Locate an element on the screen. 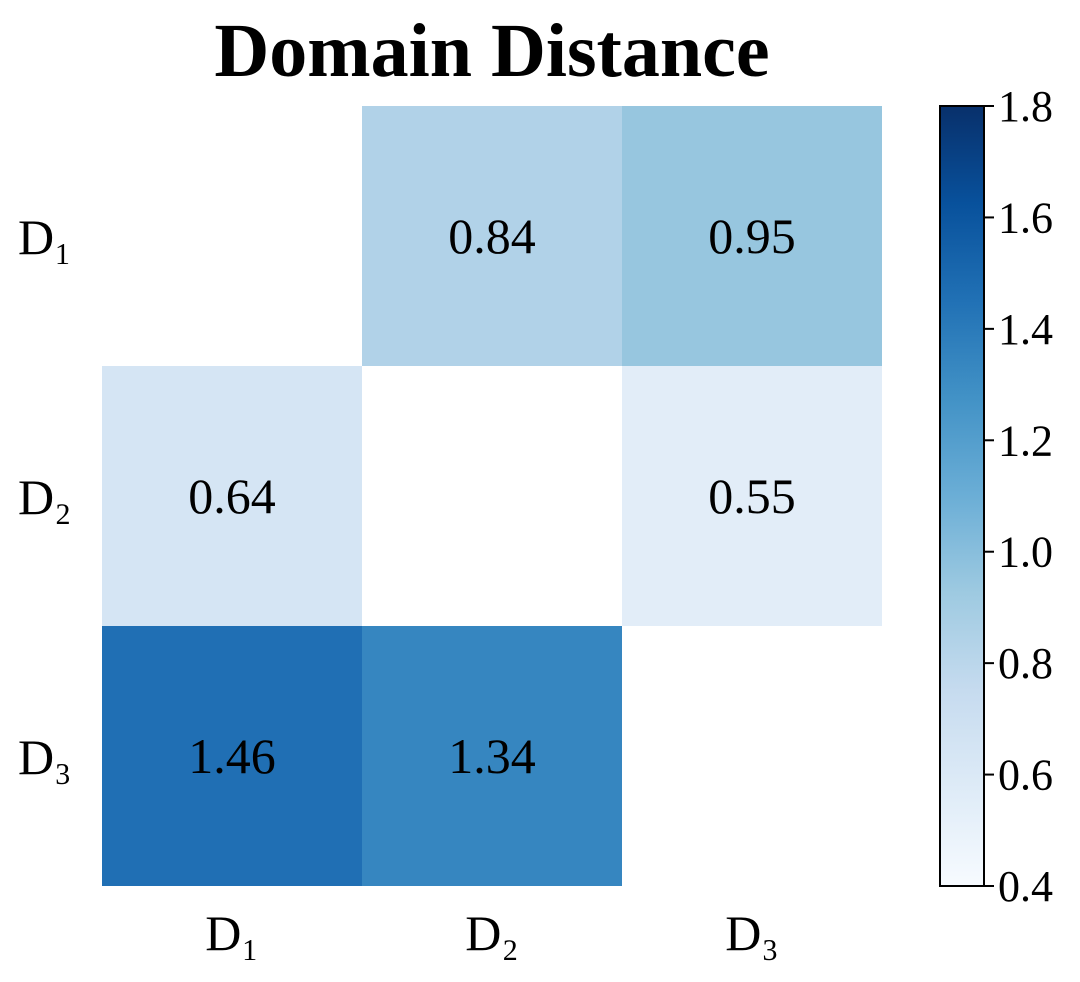 Image resolution: width=1080 pixels, height=982 pixels. x-axis-ticks: D₁ D₂ D₃ is located at coordinates (492, 933).